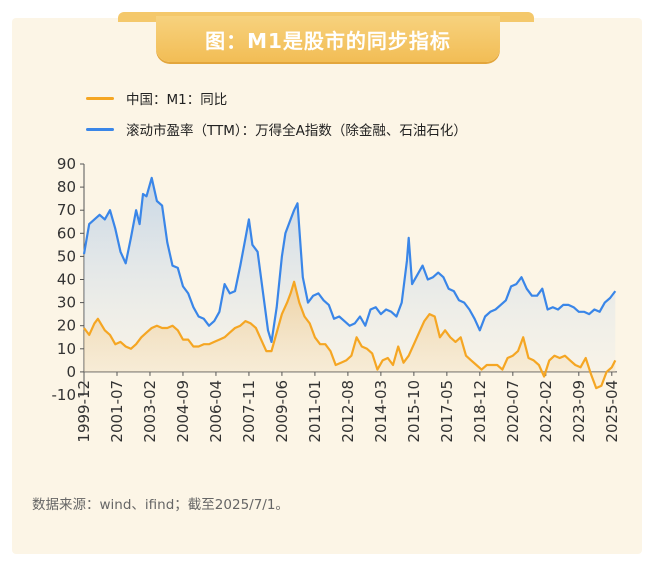  I want to click on legend-item-pe: 滚动市盈率（TTM）：万得全A指数（除金融、石油石化）, so click(276, 129).